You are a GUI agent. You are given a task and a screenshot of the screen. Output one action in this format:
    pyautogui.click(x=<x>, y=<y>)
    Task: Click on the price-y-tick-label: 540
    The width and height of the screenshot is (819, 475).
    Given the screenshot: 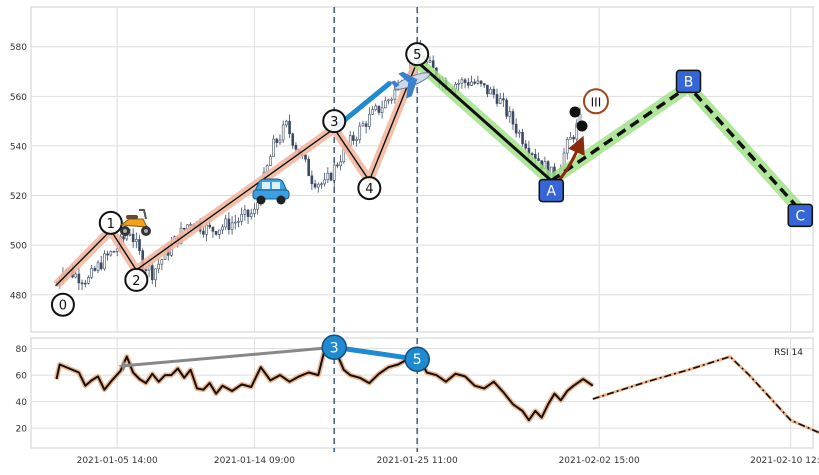 What is the action you would take?
    pyautogui.click(x=18, y=147)
    